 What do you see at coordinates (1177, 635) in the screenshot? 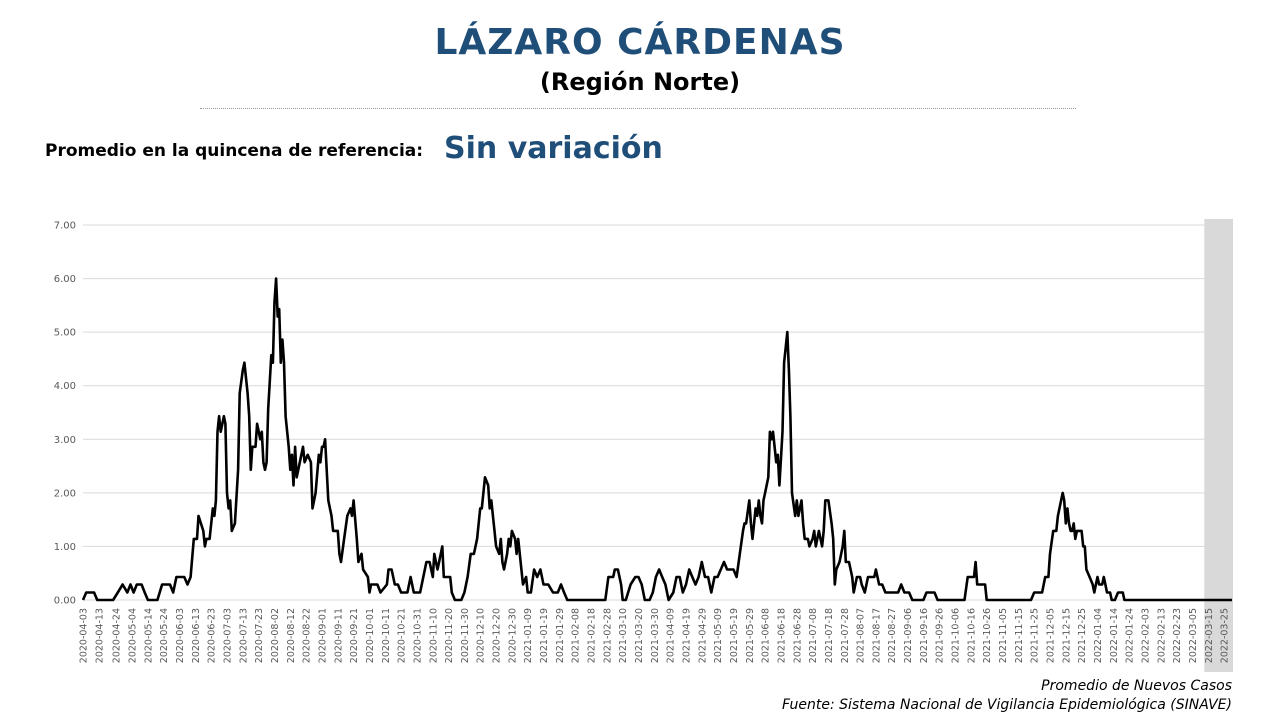
I see `x-tick-label: 2022-02-23` at bounding box center [1177, 635].